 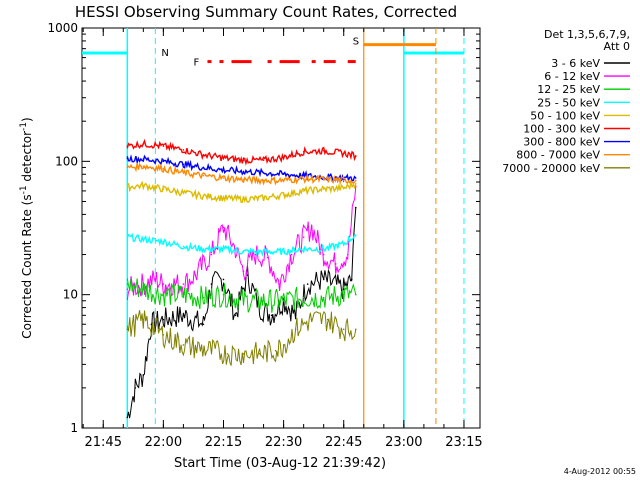 What do you see at coordinates (196, 63) in the screenshot?
I see `flare-flag-label: F` at bounding box center [196, 63].